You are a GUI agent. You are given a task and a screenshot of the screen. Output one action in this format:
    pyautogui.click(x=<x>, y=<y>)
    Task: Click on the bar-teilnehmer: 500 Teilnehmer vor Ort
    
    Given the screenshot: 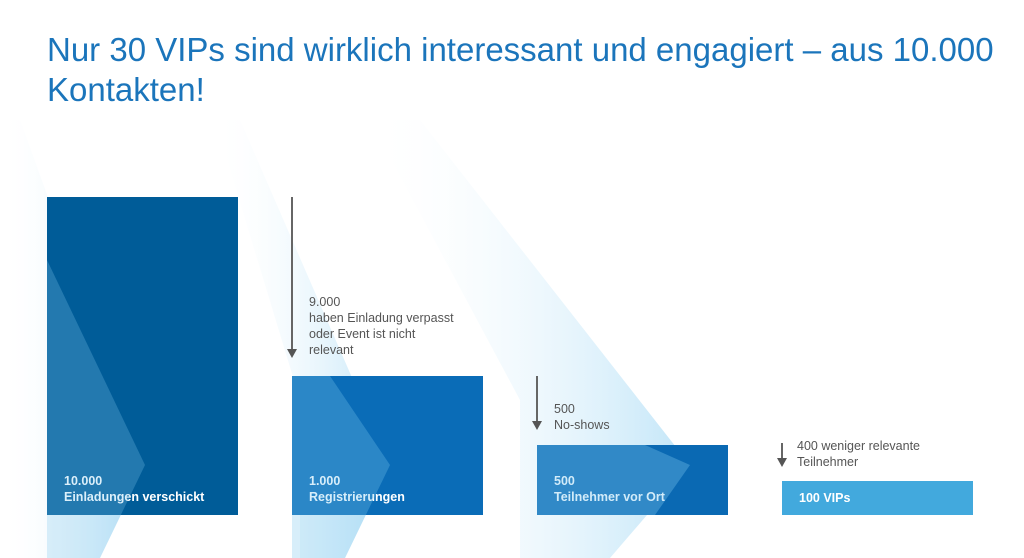 What is the action you would take?
    pyautogui.click(x=632, y=480)
    